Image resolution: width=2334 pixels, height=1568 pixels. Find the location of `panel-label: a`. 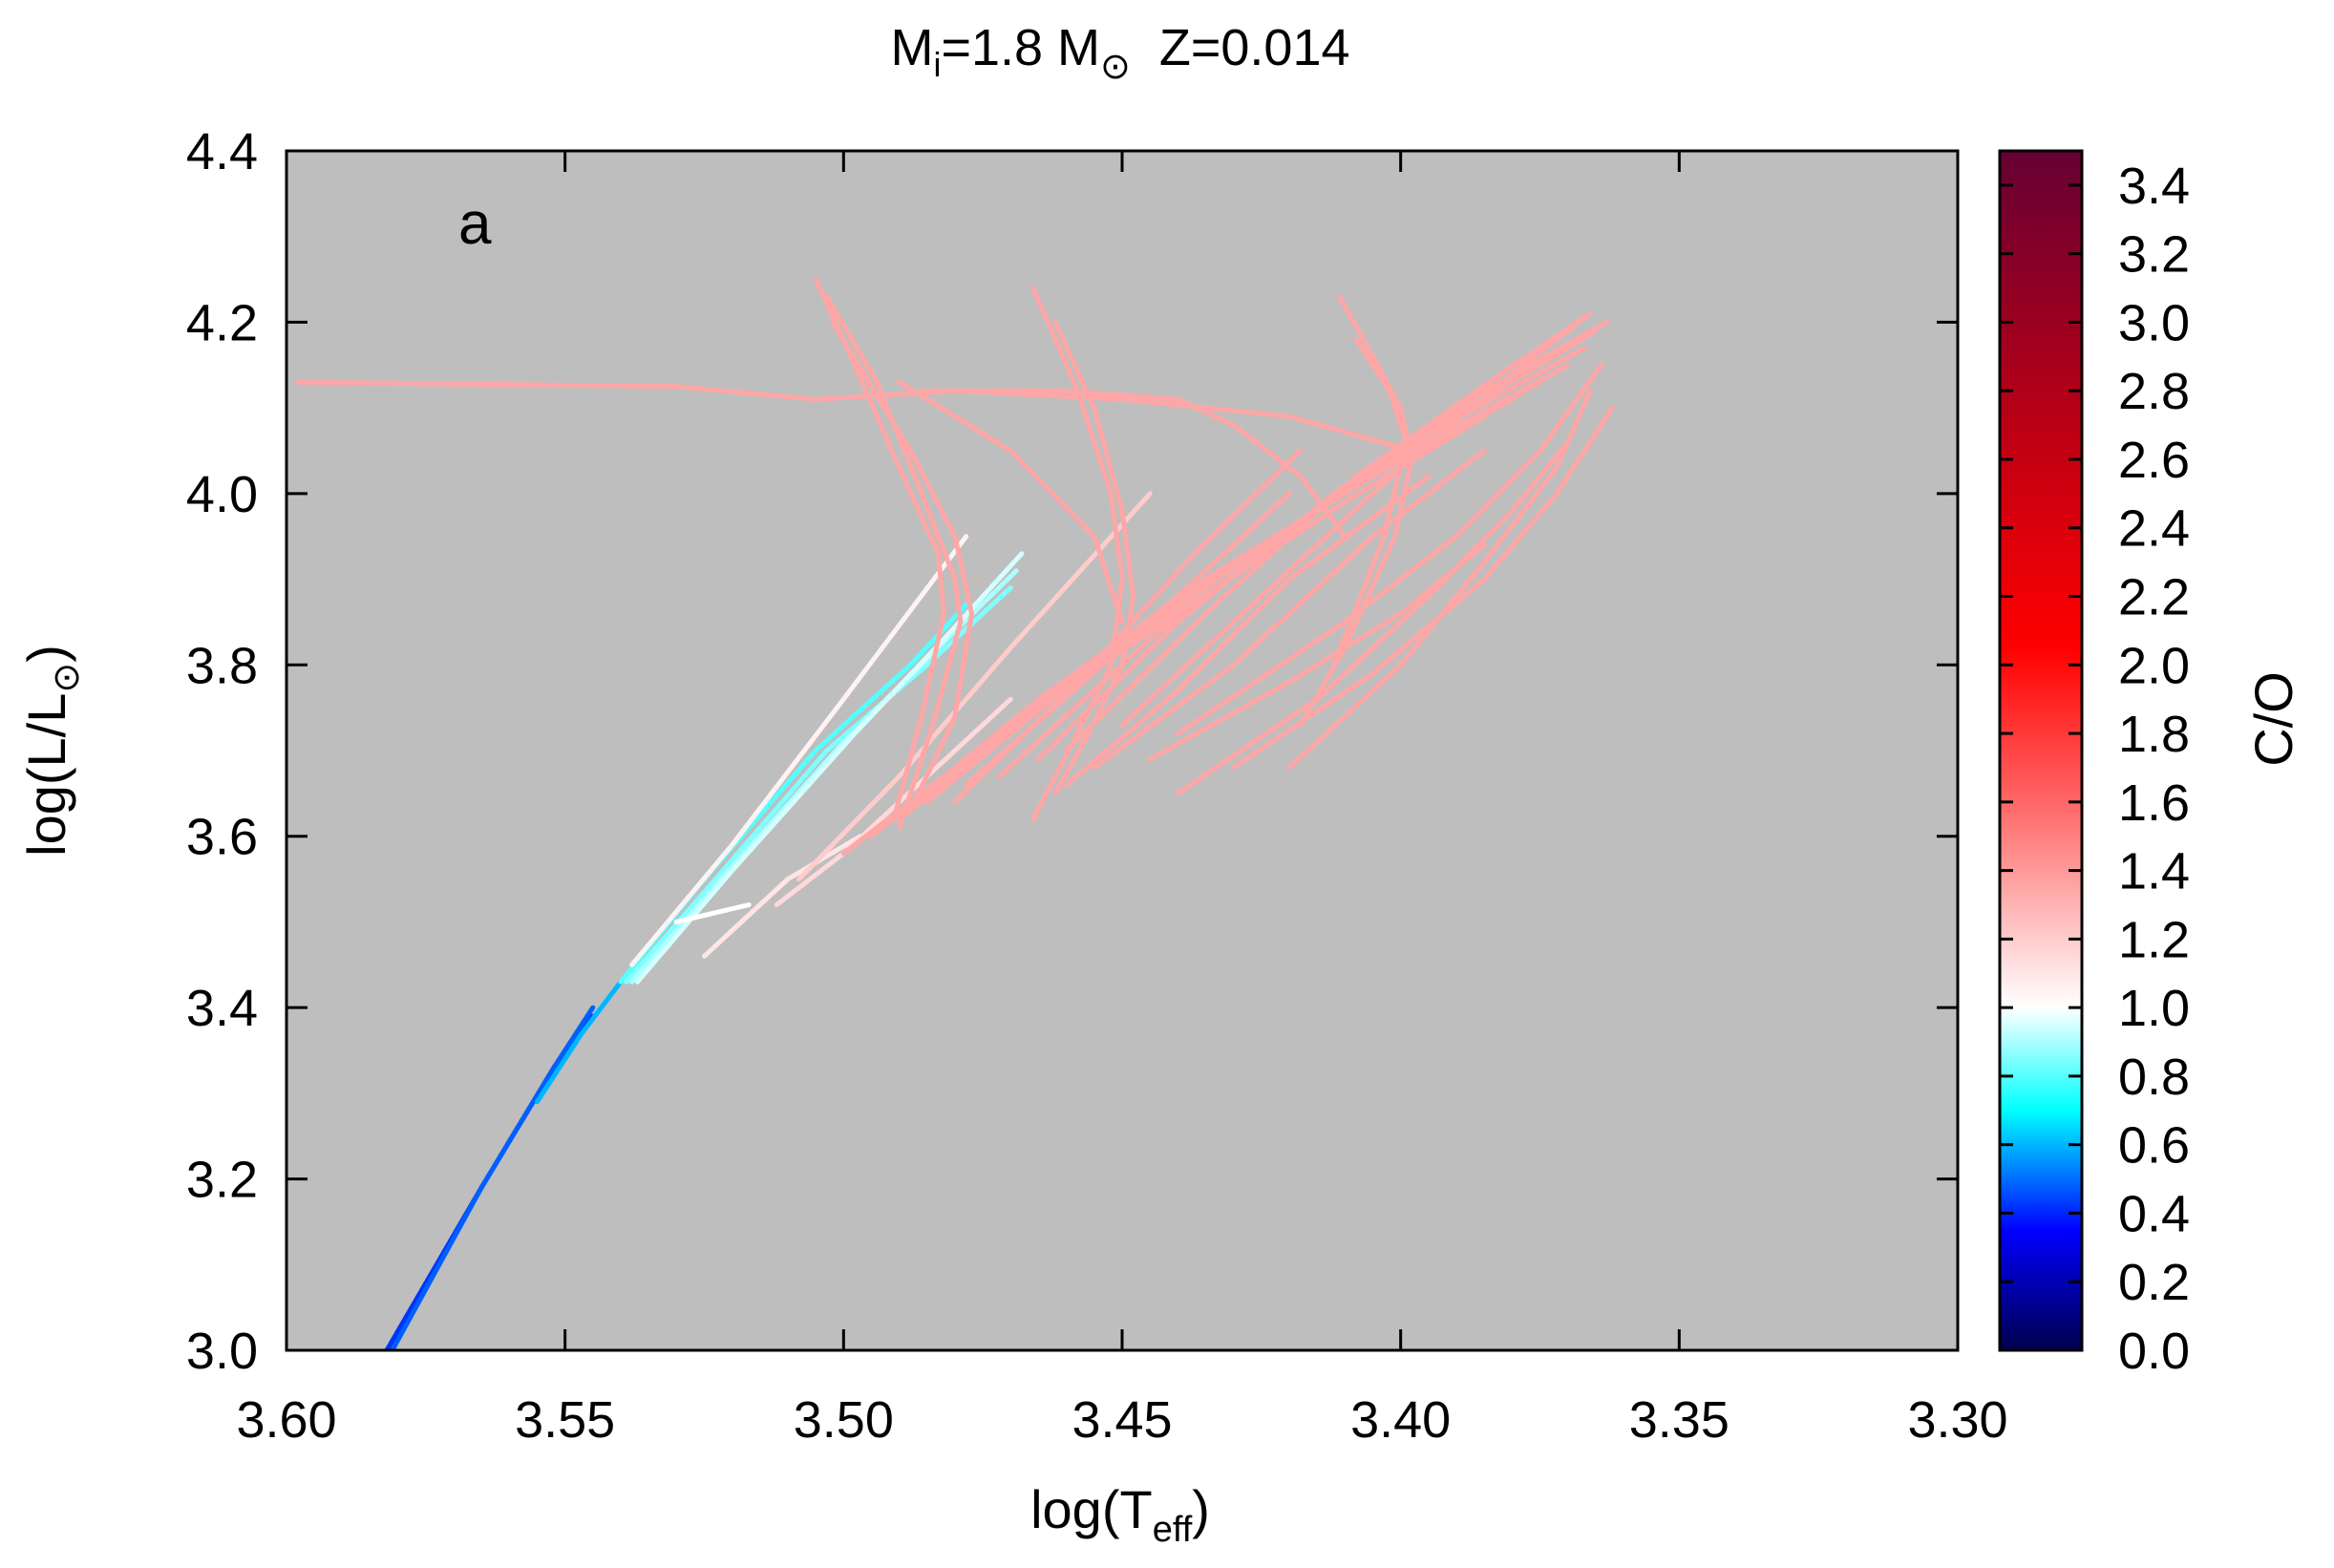

panel-label: a is located at coordinates (475, 224).